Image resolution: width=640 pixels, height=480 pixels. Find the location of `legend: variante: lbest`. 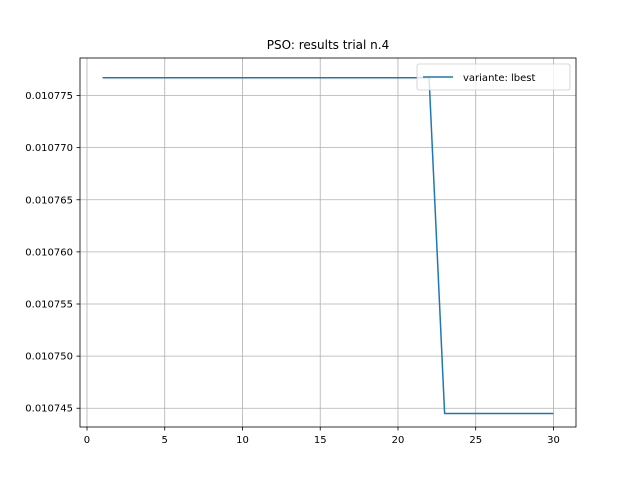

legend: variante: lbest is located at coordinates (493, 77).